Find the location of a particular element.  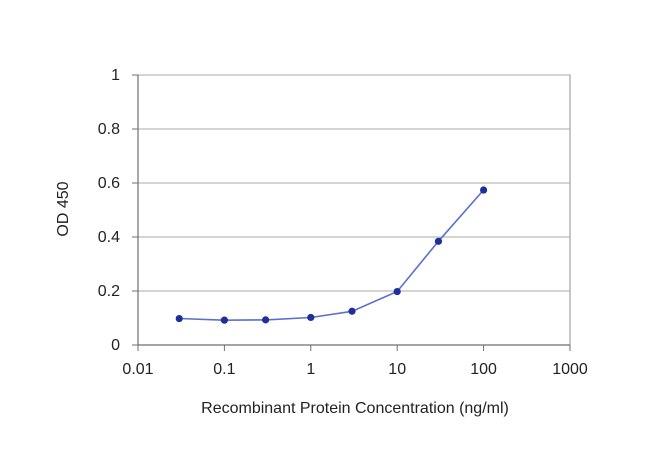

y-tick-label-2: 0.4 is located at coordinates (109, 237).